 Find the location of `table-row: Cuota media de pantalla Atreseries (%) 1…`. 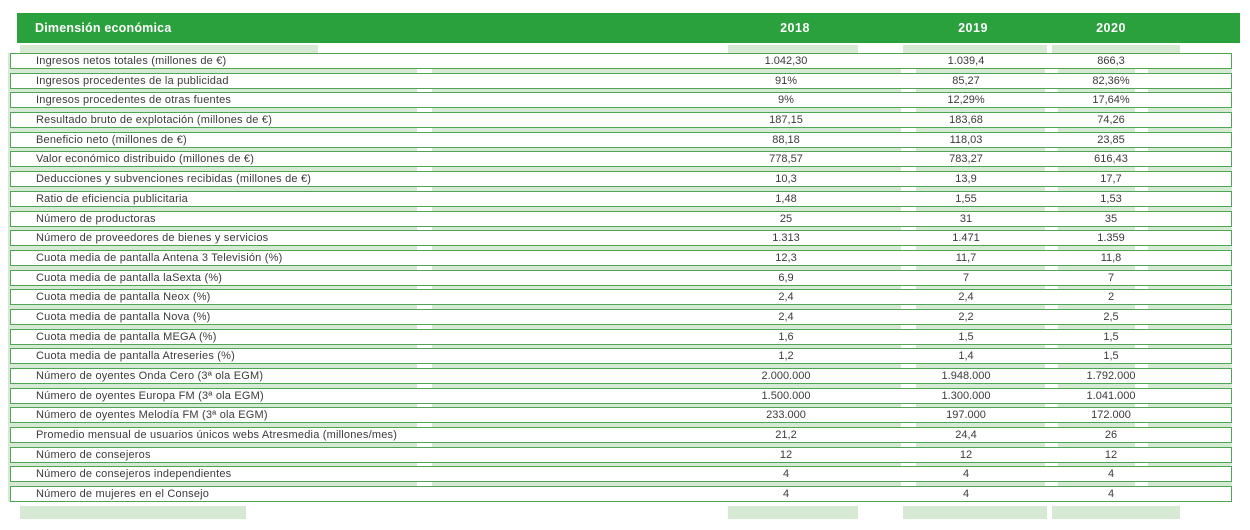

table-row: Cuota media de pantalla Atreseries (%) 1… is located at coordinates (621, 356).